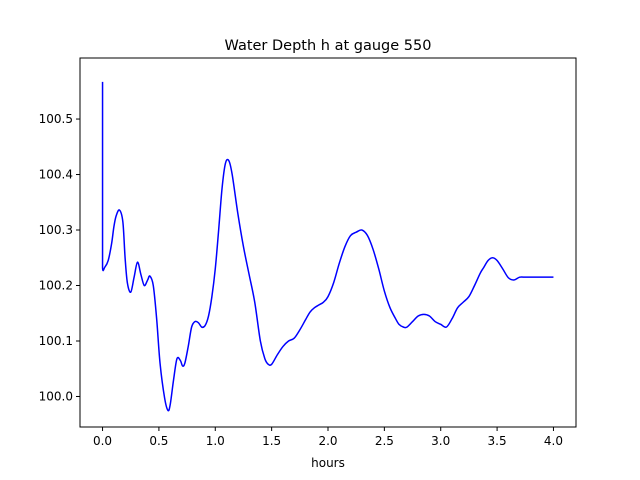 The image size is (640, 480). Describe the element at coordinates (440, 441) in the screenshot. I see `x-tick-label: 3.0` at that location.